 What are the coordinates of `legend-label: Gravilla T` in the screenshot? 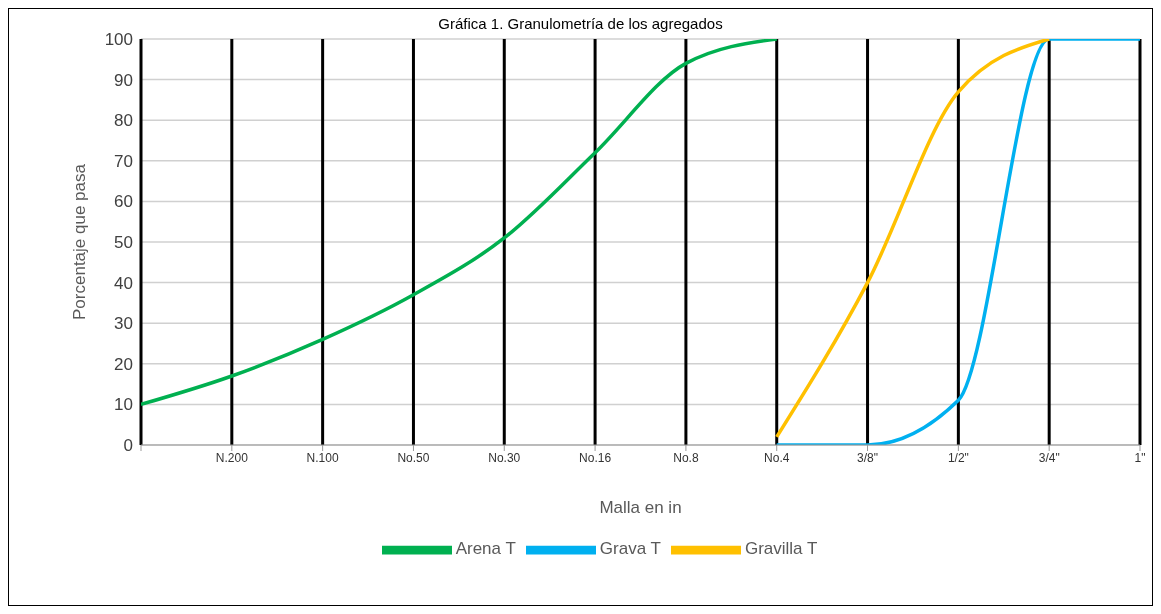 It's located at (781, 549).